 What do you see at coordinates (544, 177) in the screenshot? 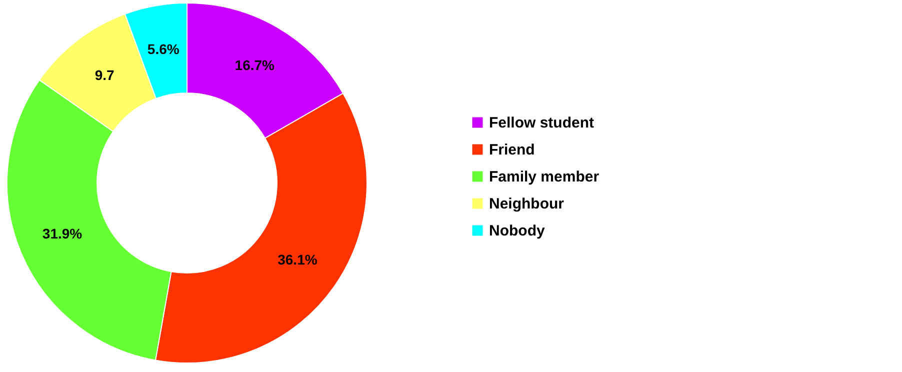
I see `legend-label: Family member` at bounding box center [544, 177].